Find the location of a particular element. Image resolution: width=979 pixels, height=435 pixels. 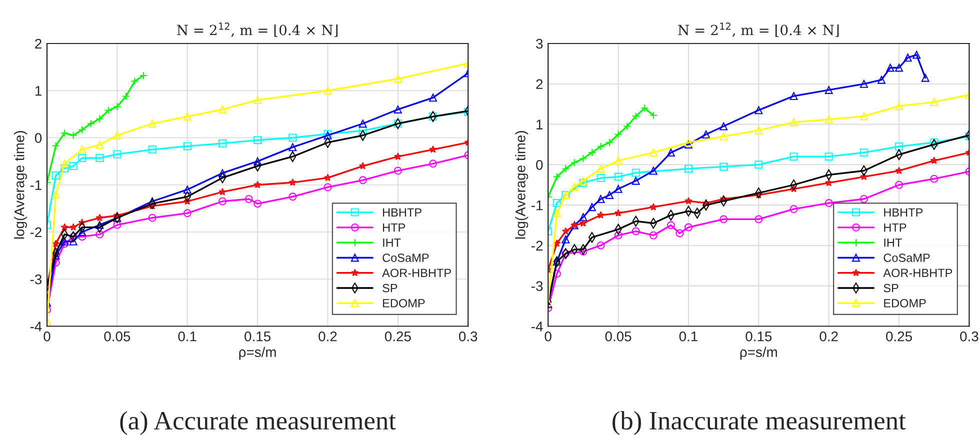

text: (a) Accurate measurement is located at coordinates (258, 423).